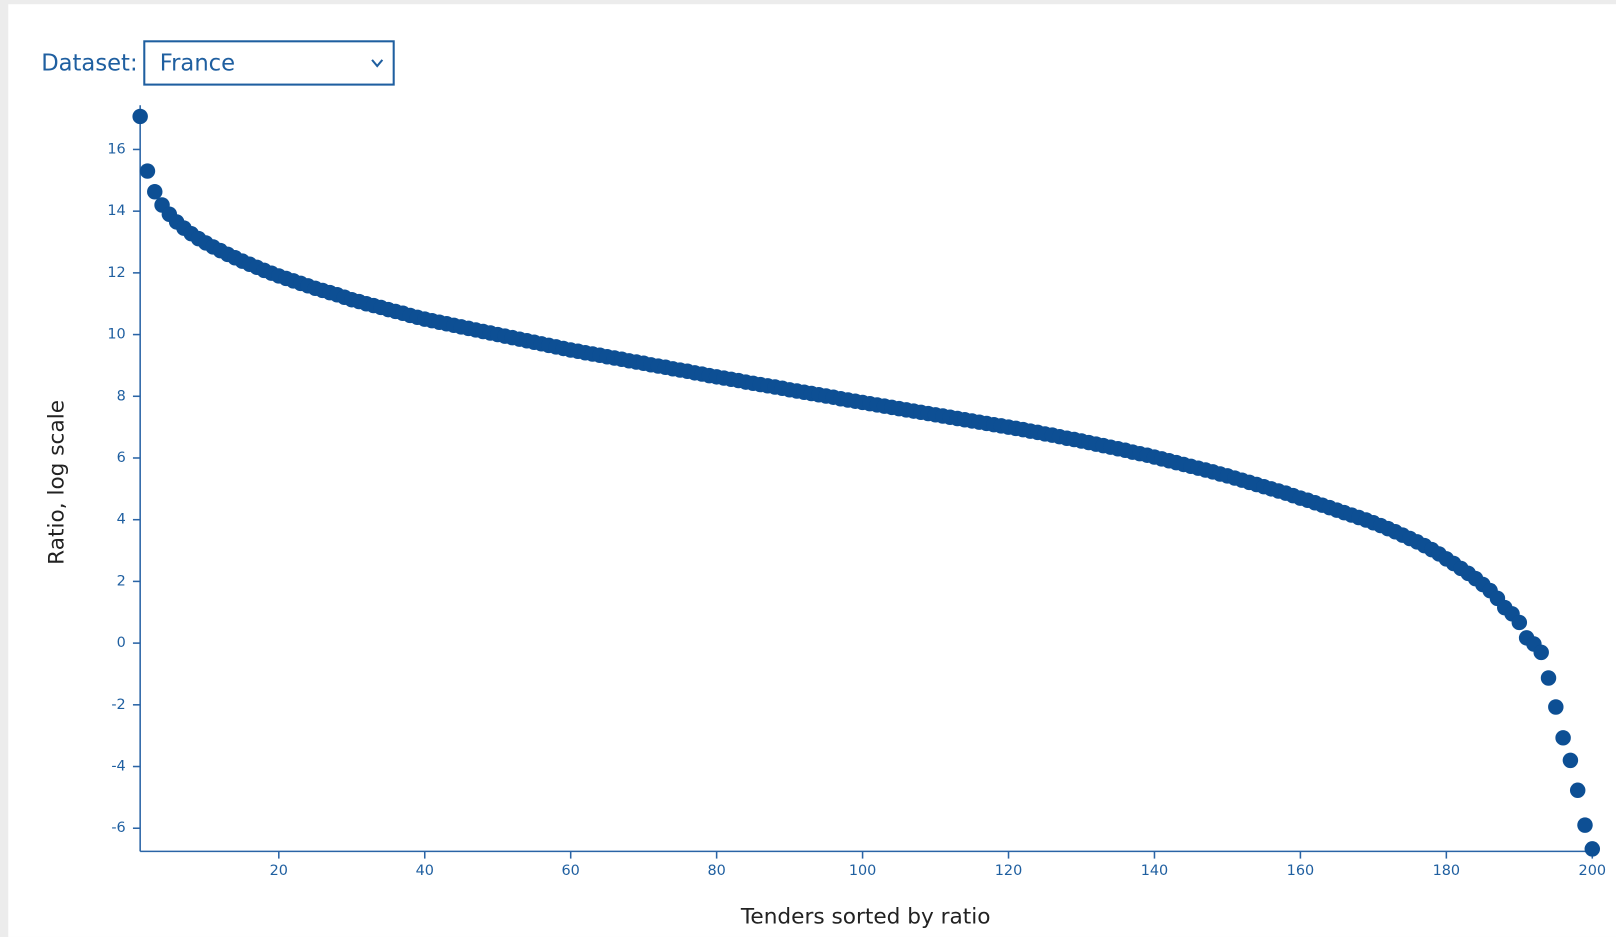 The height and width of the screenshot is (937, 1616). I want to click on x-tick-label: 200, so click(1593, 871).